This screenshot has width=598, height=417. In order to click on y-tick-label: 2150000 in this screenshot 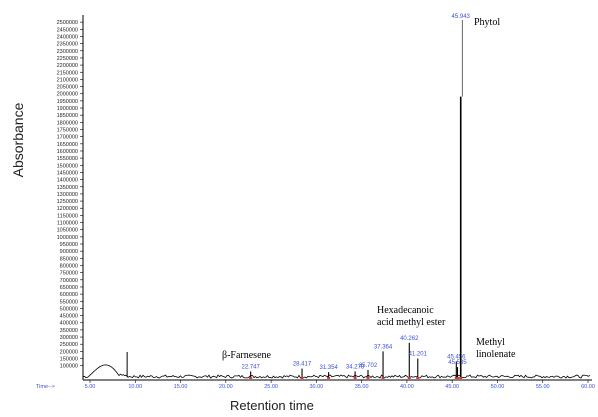, I will do `click(67, 73)`.